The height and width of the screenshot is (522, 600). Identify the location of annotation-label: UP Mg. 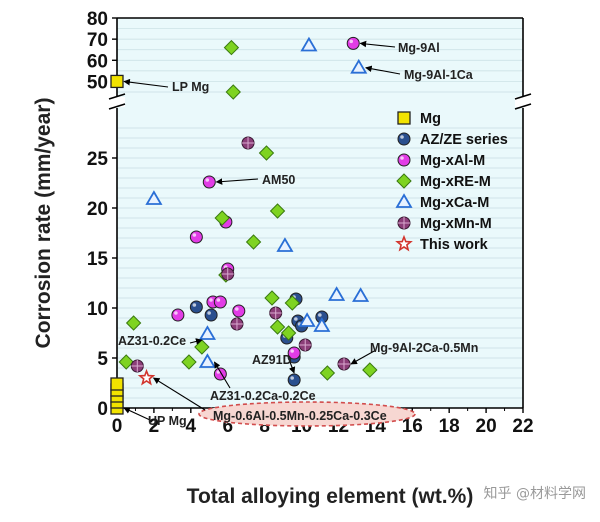
(167, 421).